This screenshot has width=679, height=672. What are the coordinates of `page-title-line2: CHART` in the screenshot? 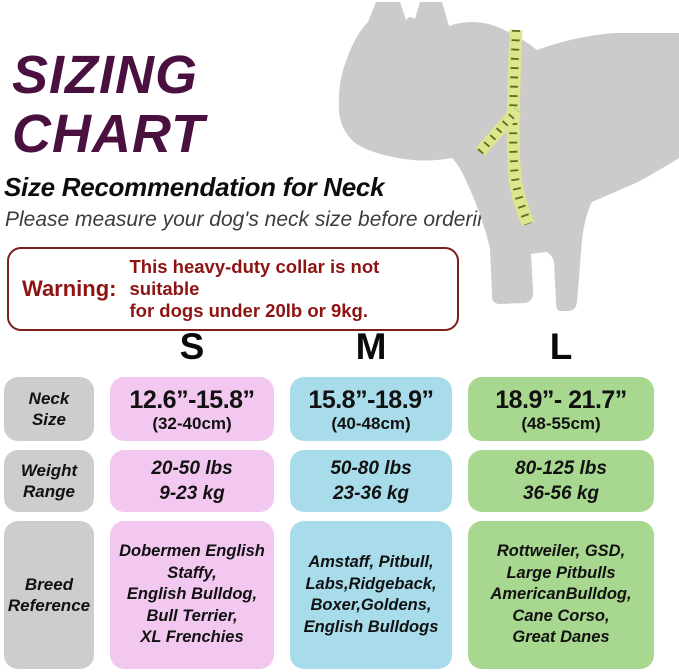 It's located at (108, 134).